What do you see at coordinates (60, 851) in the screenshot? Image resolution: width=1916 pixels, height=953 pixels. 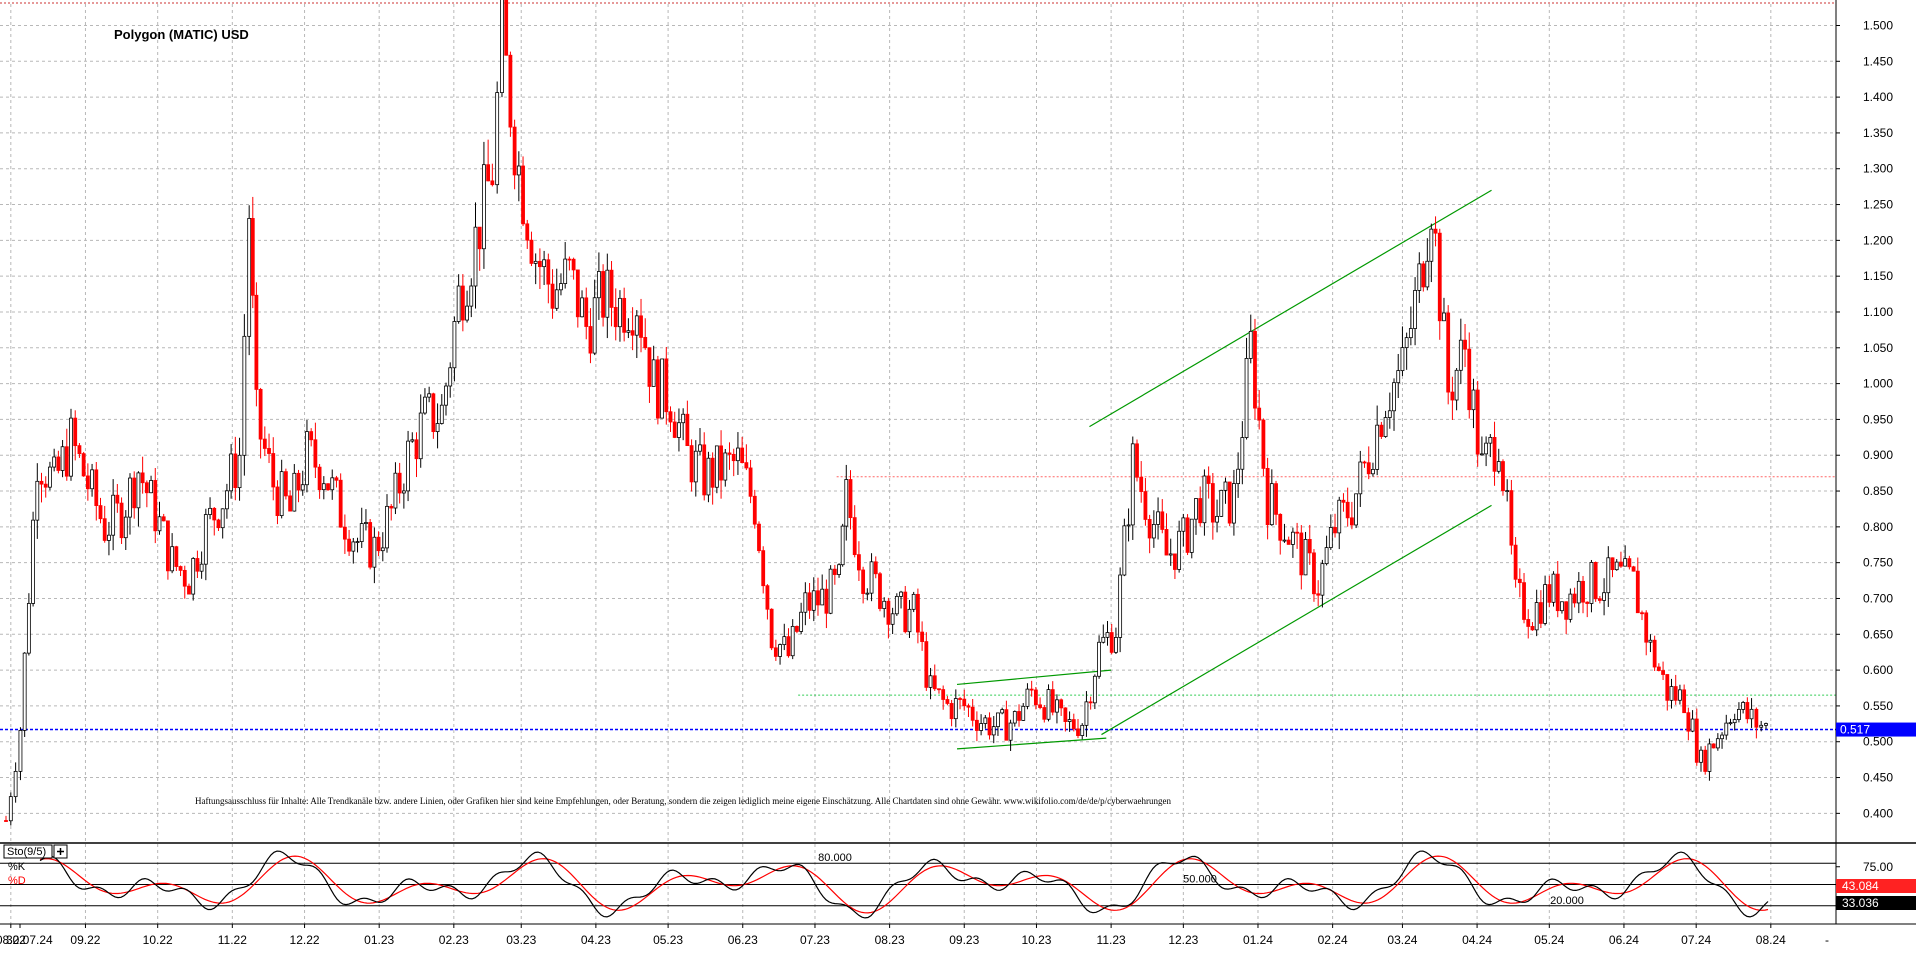 I see `stoch-expand-button` at bounding box center [60, 851].